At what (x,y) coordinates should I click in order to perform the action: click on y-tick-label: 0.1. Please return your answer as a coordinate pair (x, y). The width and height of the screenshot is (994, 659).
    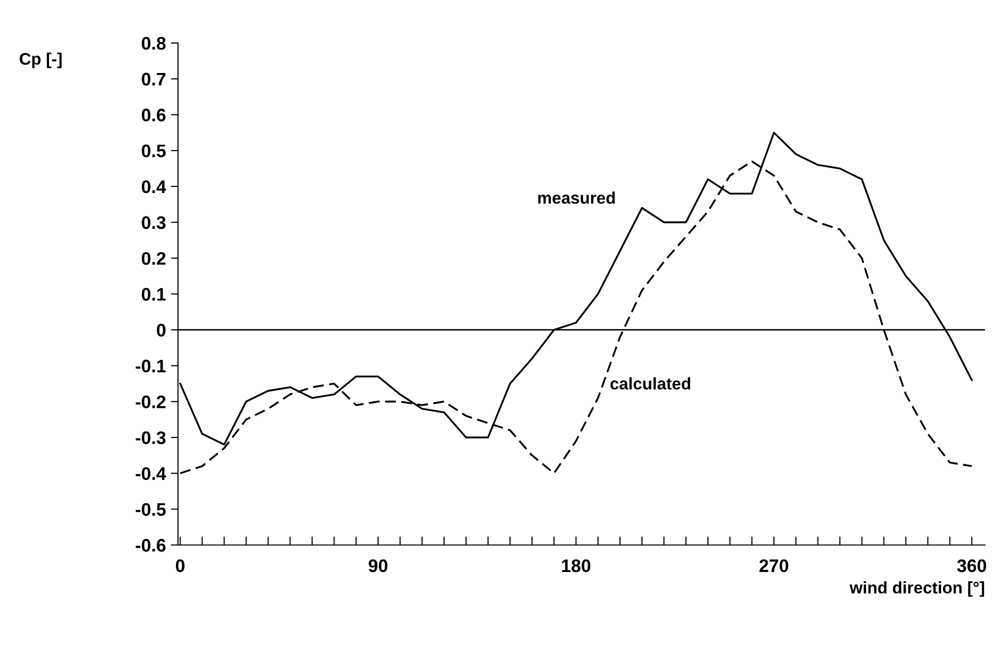
    Looking at the image, I should click on (154, 294).